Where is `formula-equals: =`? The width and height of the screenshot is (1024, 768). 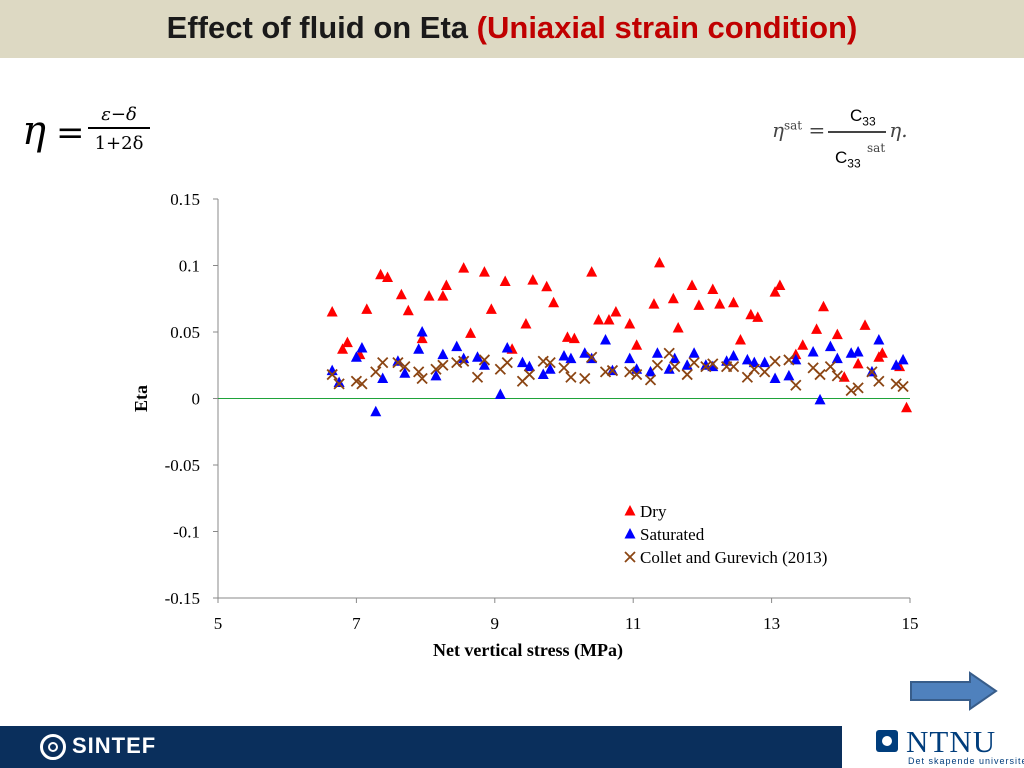
formula-equals: = is located at coordinates (70, 133).